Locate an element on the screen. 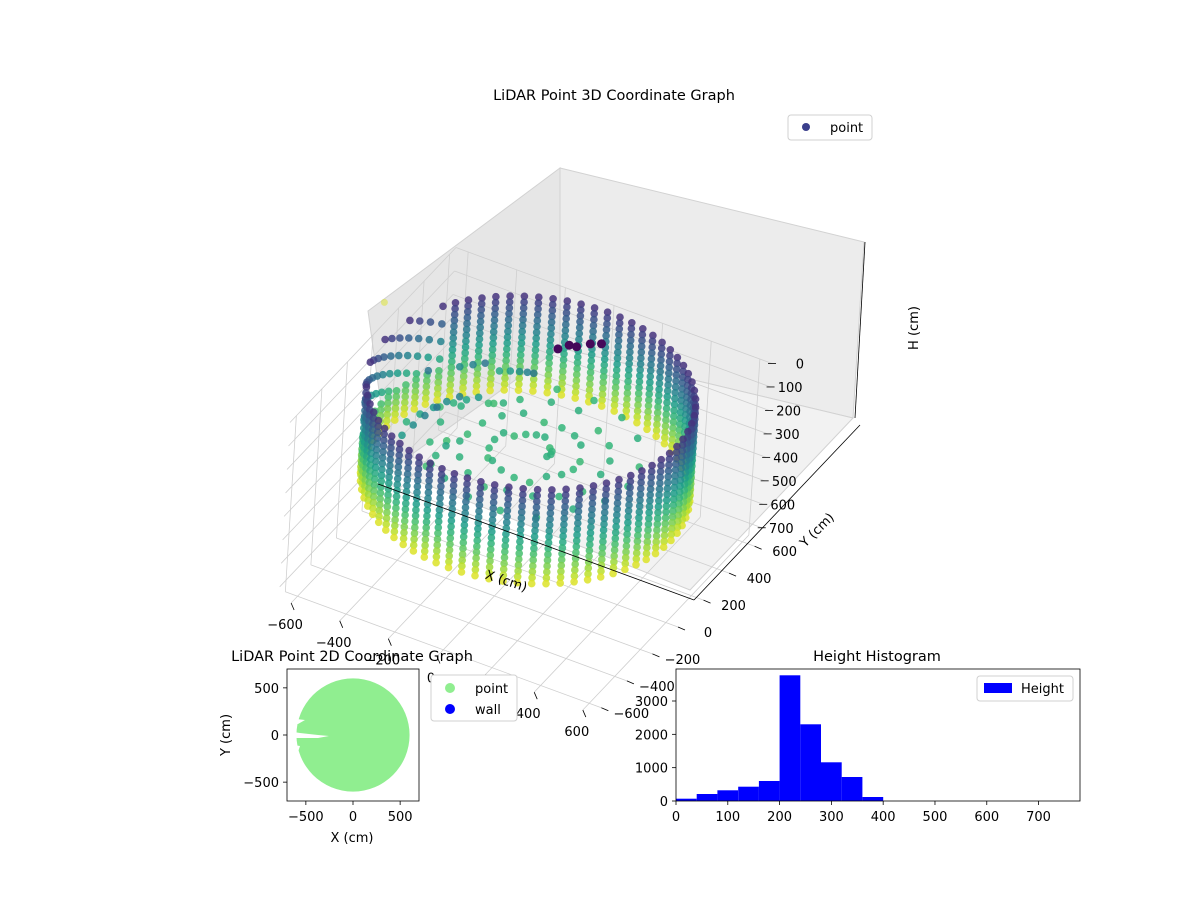 The image size is (1200, 900). z-tick-label-3d: 100 is located at coordinates (790, 388).